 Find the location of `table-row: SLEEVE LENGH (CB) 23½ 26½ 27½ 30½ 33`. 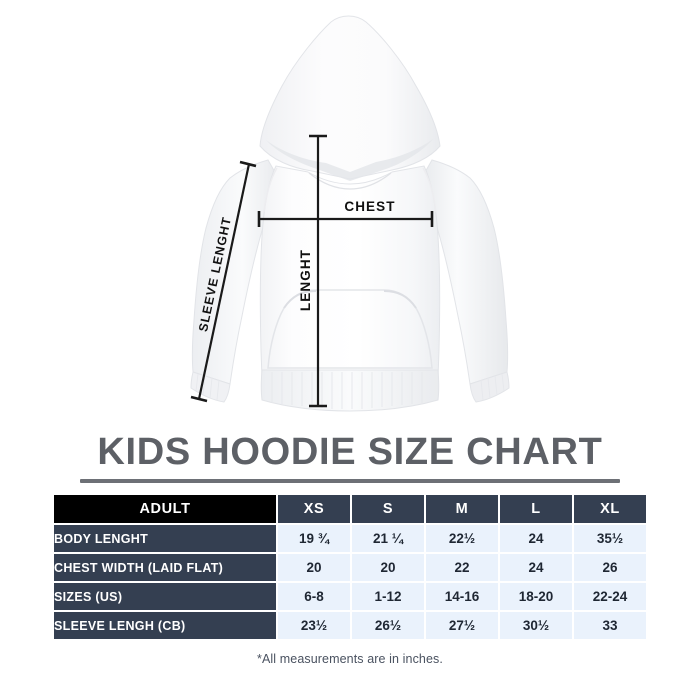

table-row: SLEEVE LENGH (CB) 23½ 26½ 27½ 30½ 33 is located at coordinates (350, 625).